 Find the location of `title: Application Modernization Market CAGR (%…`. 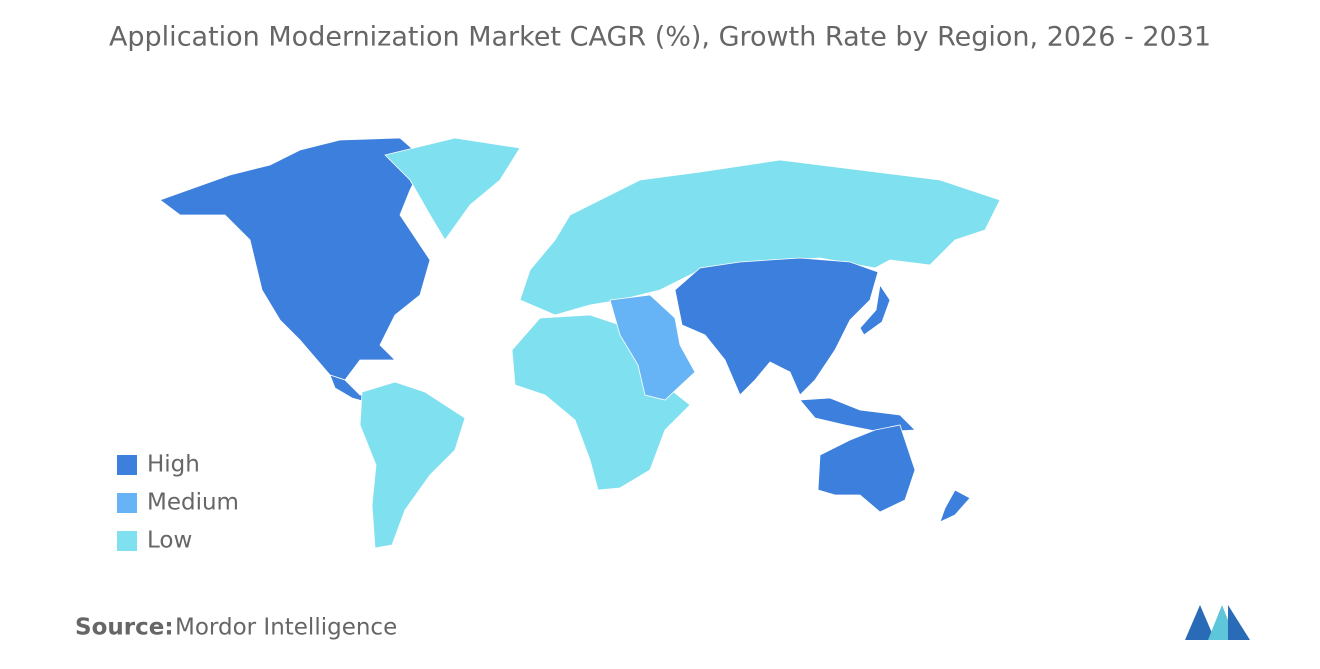

title: Application Modernization Market CAGR (%… is located at coordinates (660, 37).